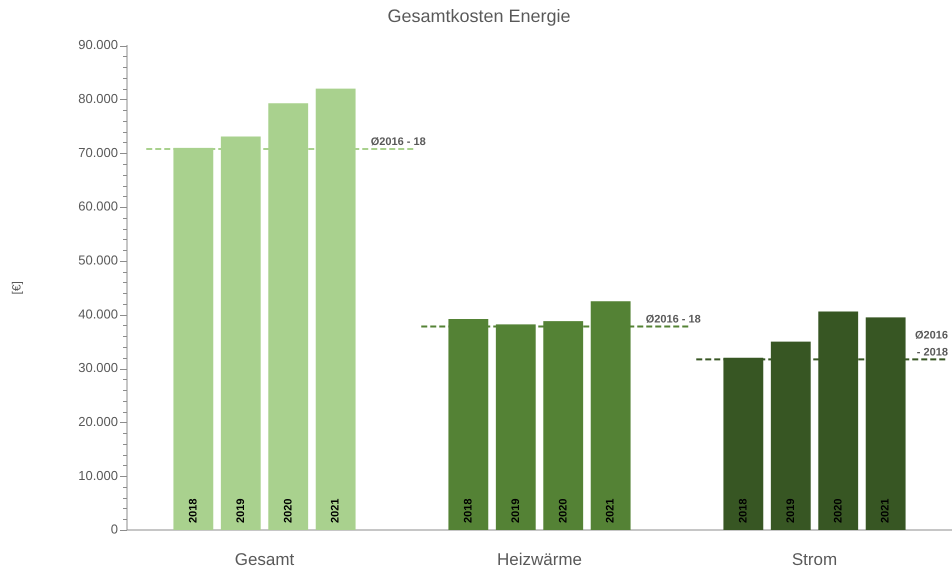  I want to click on series-label: 2019, so click(240, 510).